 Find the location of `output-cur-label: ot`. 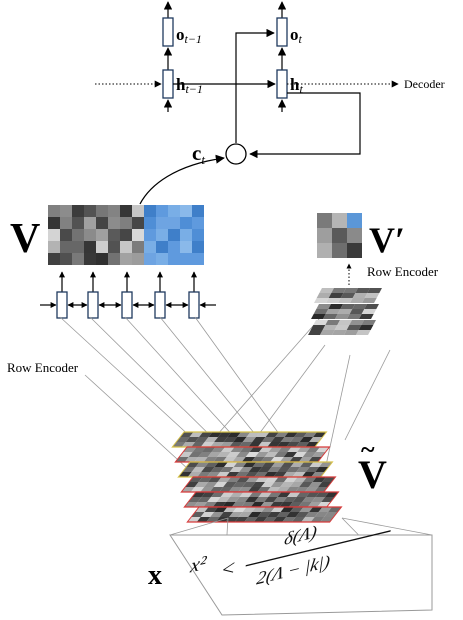

output-cur-label: ot is located at coordinates (296, 35).